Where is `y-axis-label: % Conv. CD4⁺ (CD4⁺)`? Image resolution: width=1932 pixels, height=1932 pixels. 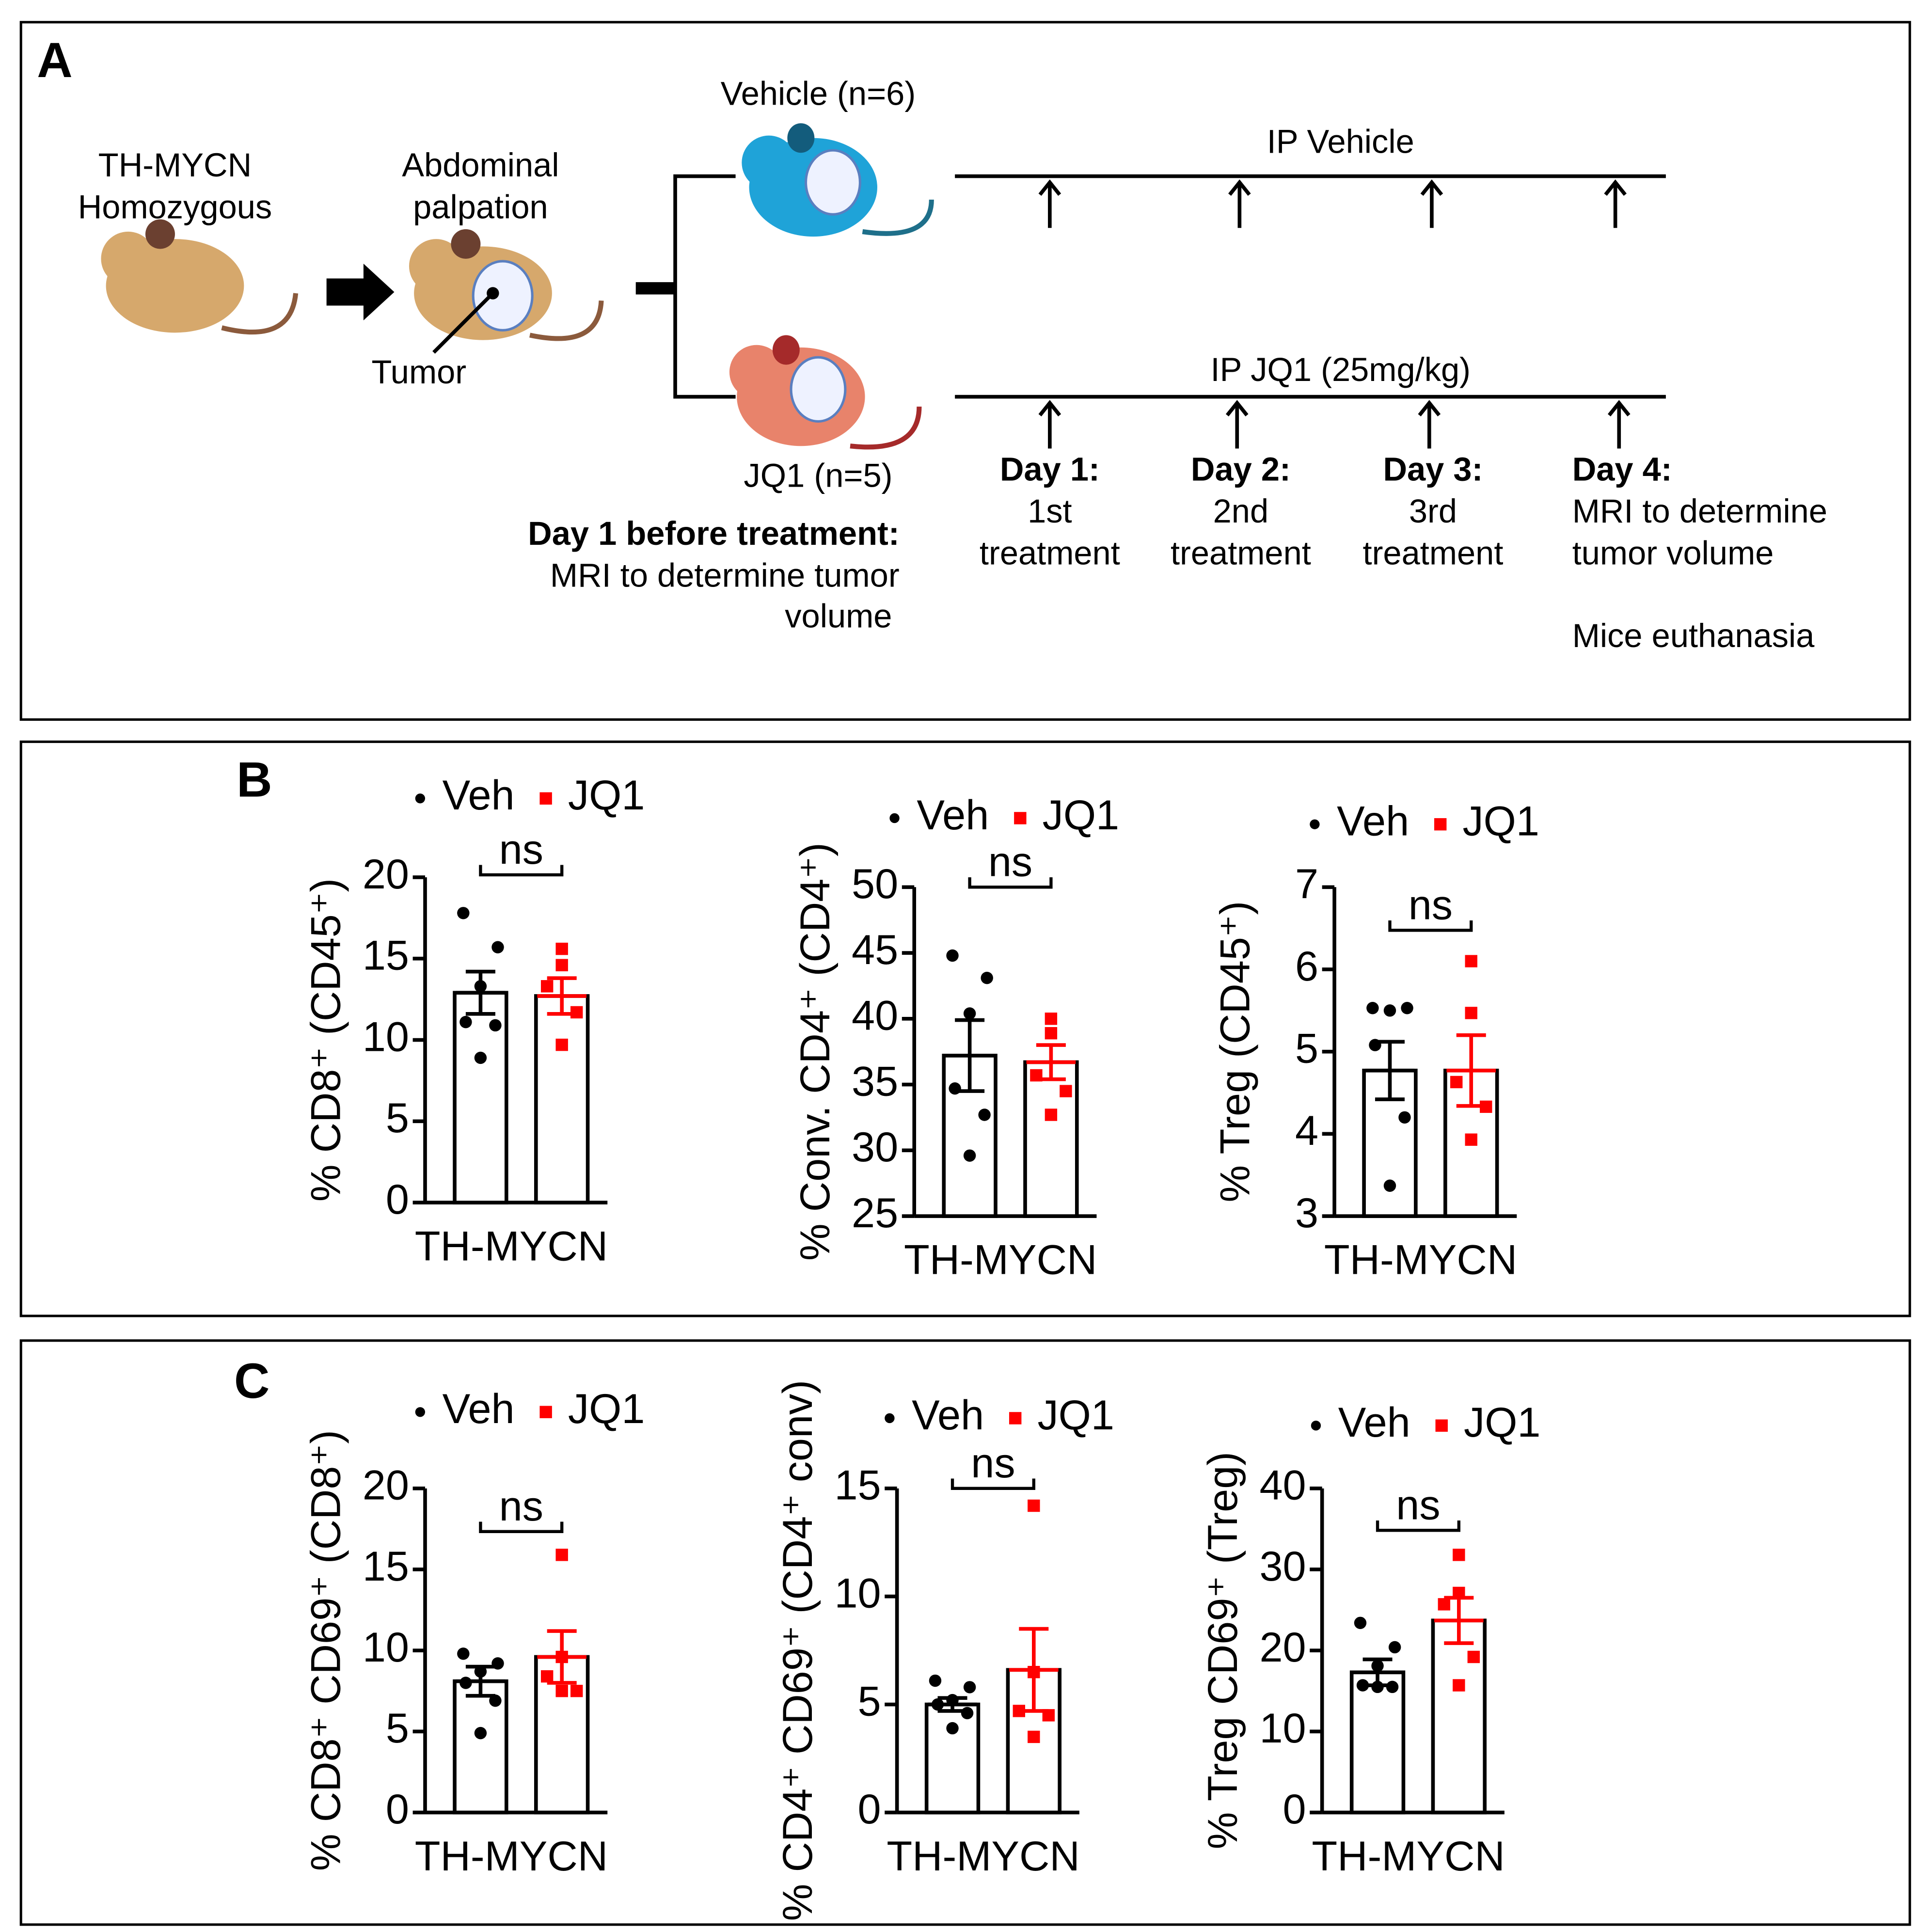 y-axis-label: % Conv. CD4⁺ (CD4⁺) is located at coordinates (815, 1051).